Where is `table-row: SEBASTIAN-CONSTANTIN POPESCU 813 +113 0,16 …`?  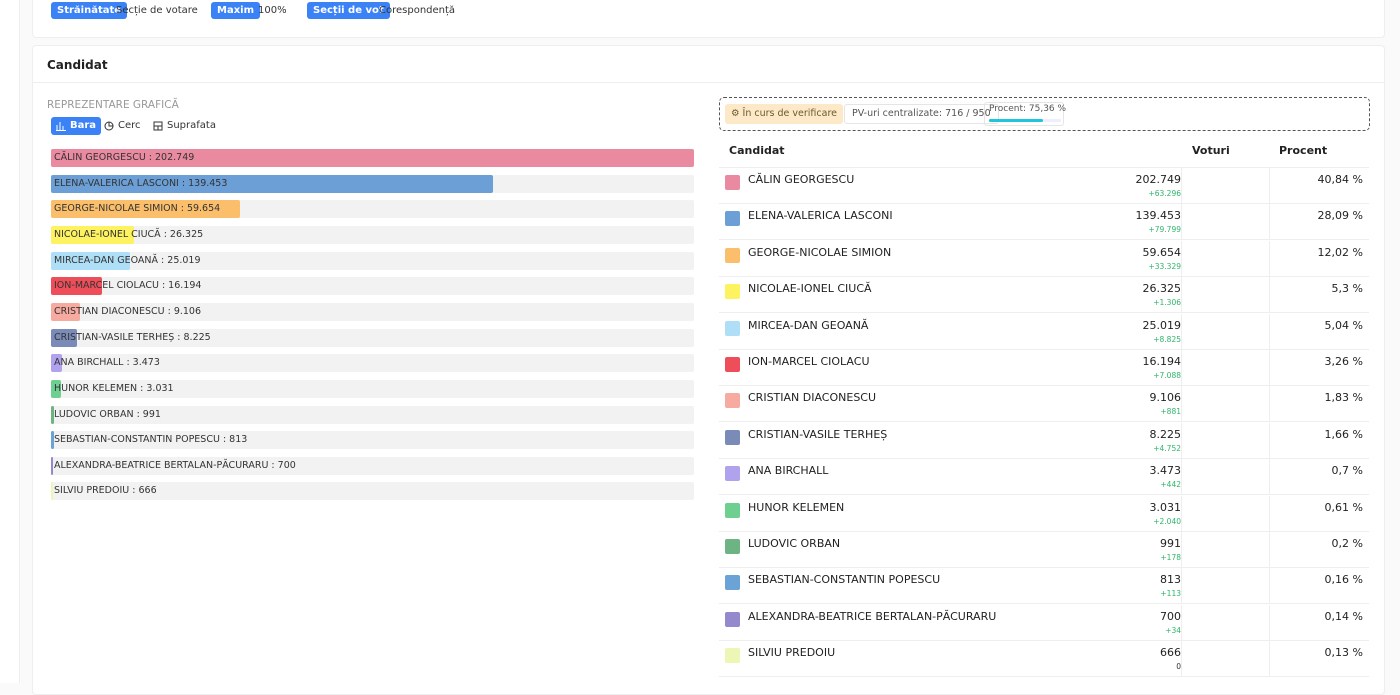
table-row: SEBASTIAN-CONSTANTIN POPESCU 813 +113 0,16 … is located at coordinates (1044, 586).